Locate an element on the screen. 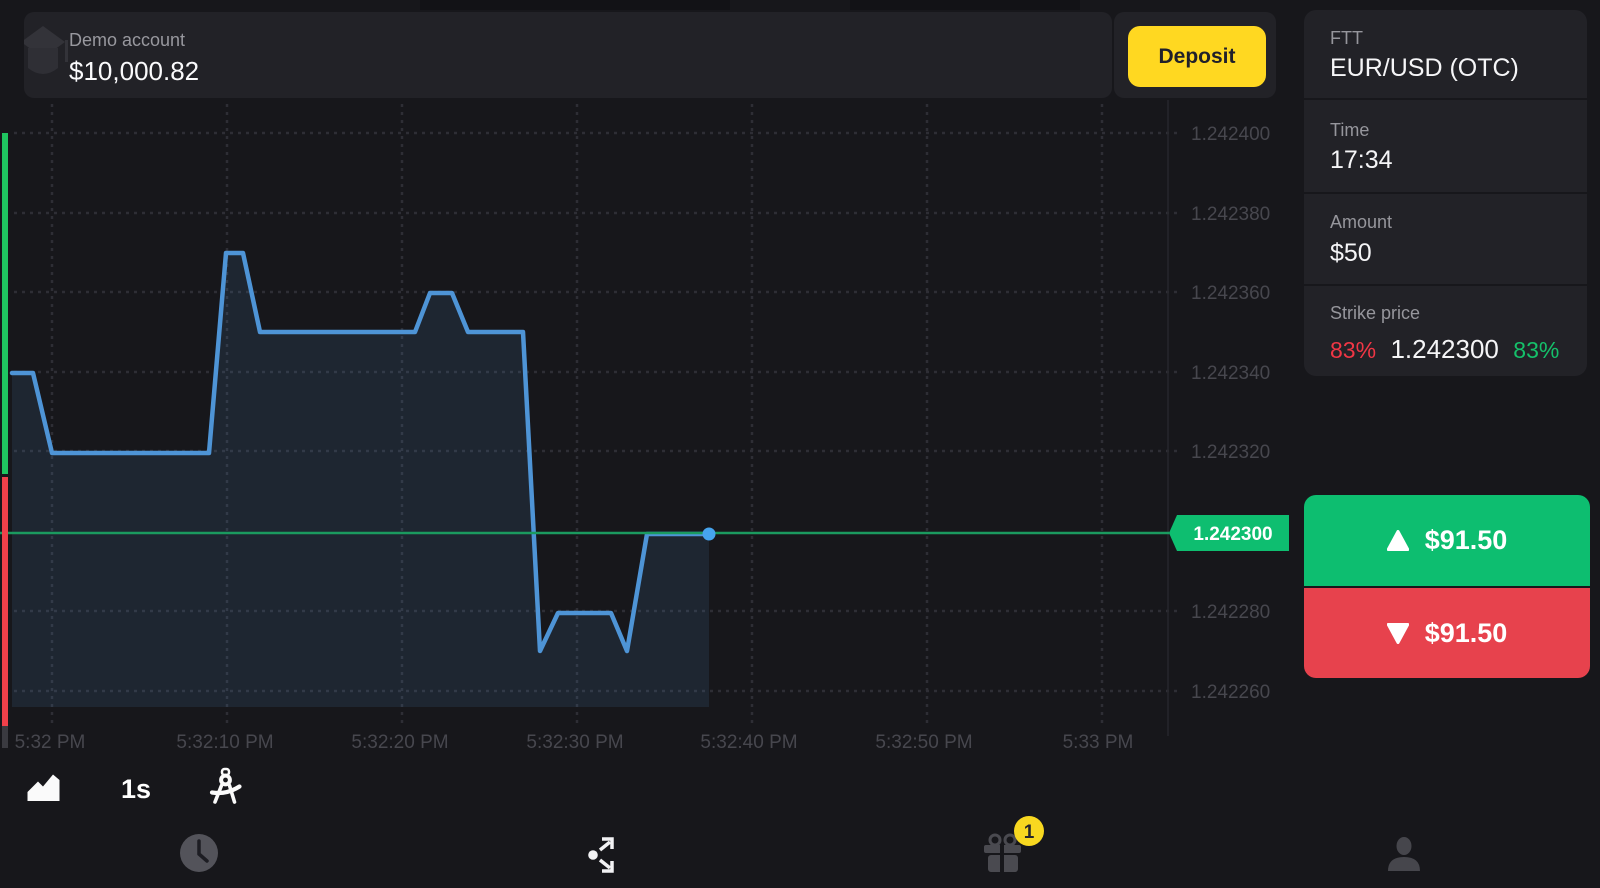  svg-text: 1.242320 is located at coordinates (1230, 452).